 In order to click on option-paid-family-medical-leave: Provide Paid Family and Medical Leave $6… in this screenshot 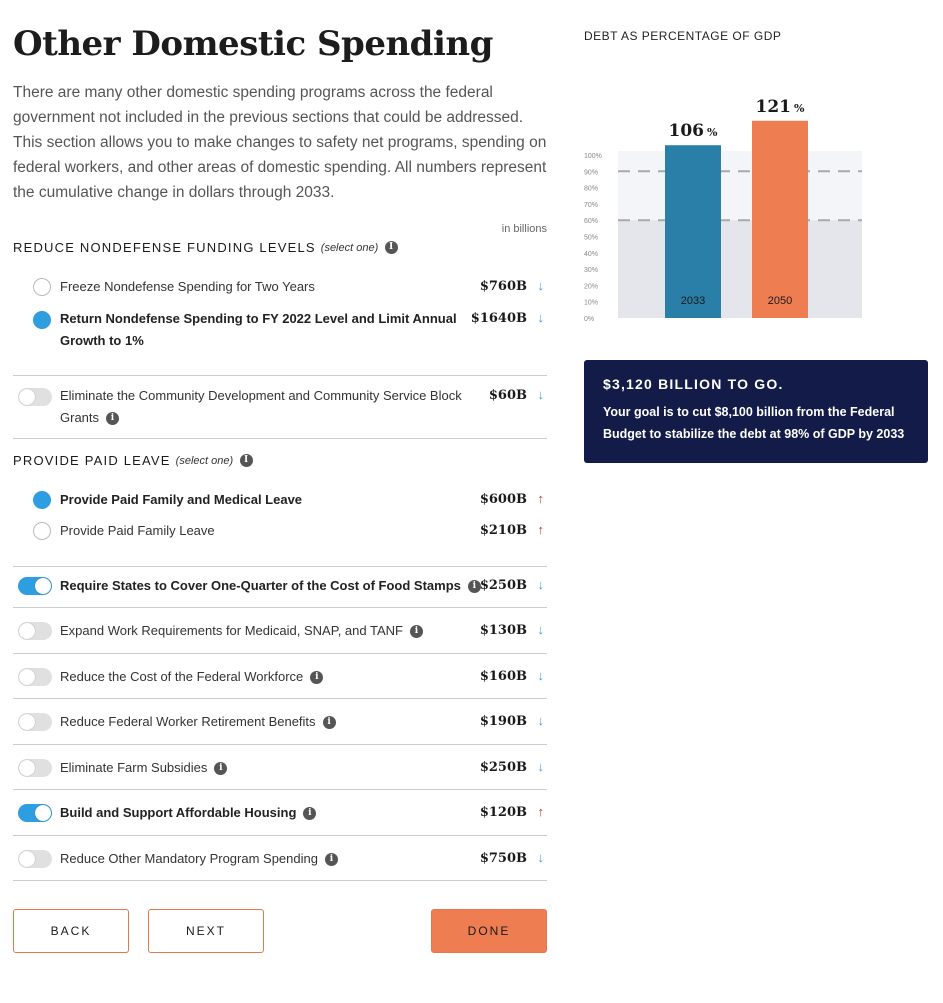, I will do `click(280, 500)`.